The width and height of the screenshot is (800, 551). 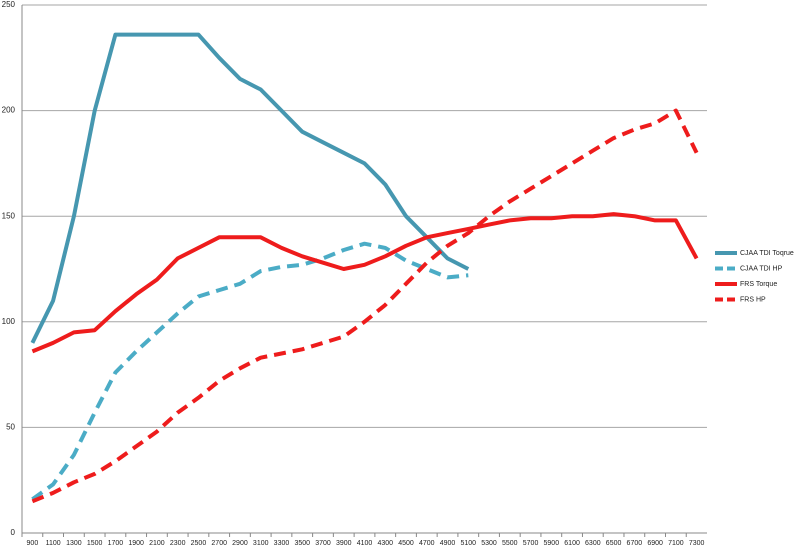 What do you see at coordinates (510, 543) in the screenshot?
I see `x-tick-label: 5500` at bounding box center [510, 543].